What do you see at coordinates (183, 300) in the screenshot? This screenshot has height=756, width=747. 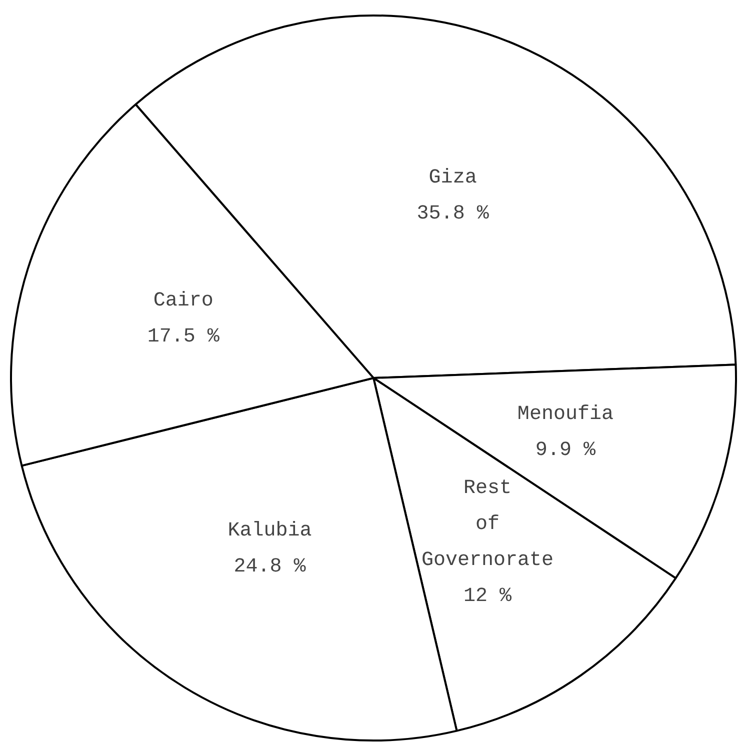 I see `slice-label: Cairo` at bounding box center [183, 300].